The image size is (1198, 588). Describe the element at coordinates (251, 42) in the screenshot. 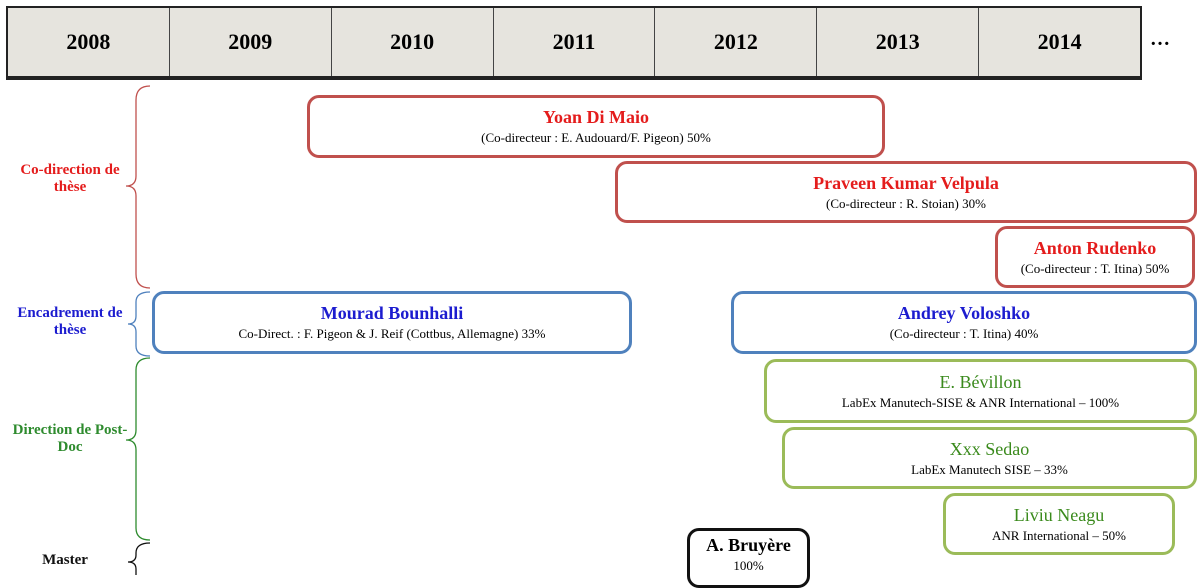

I see `year-cell: 2009` at that location.